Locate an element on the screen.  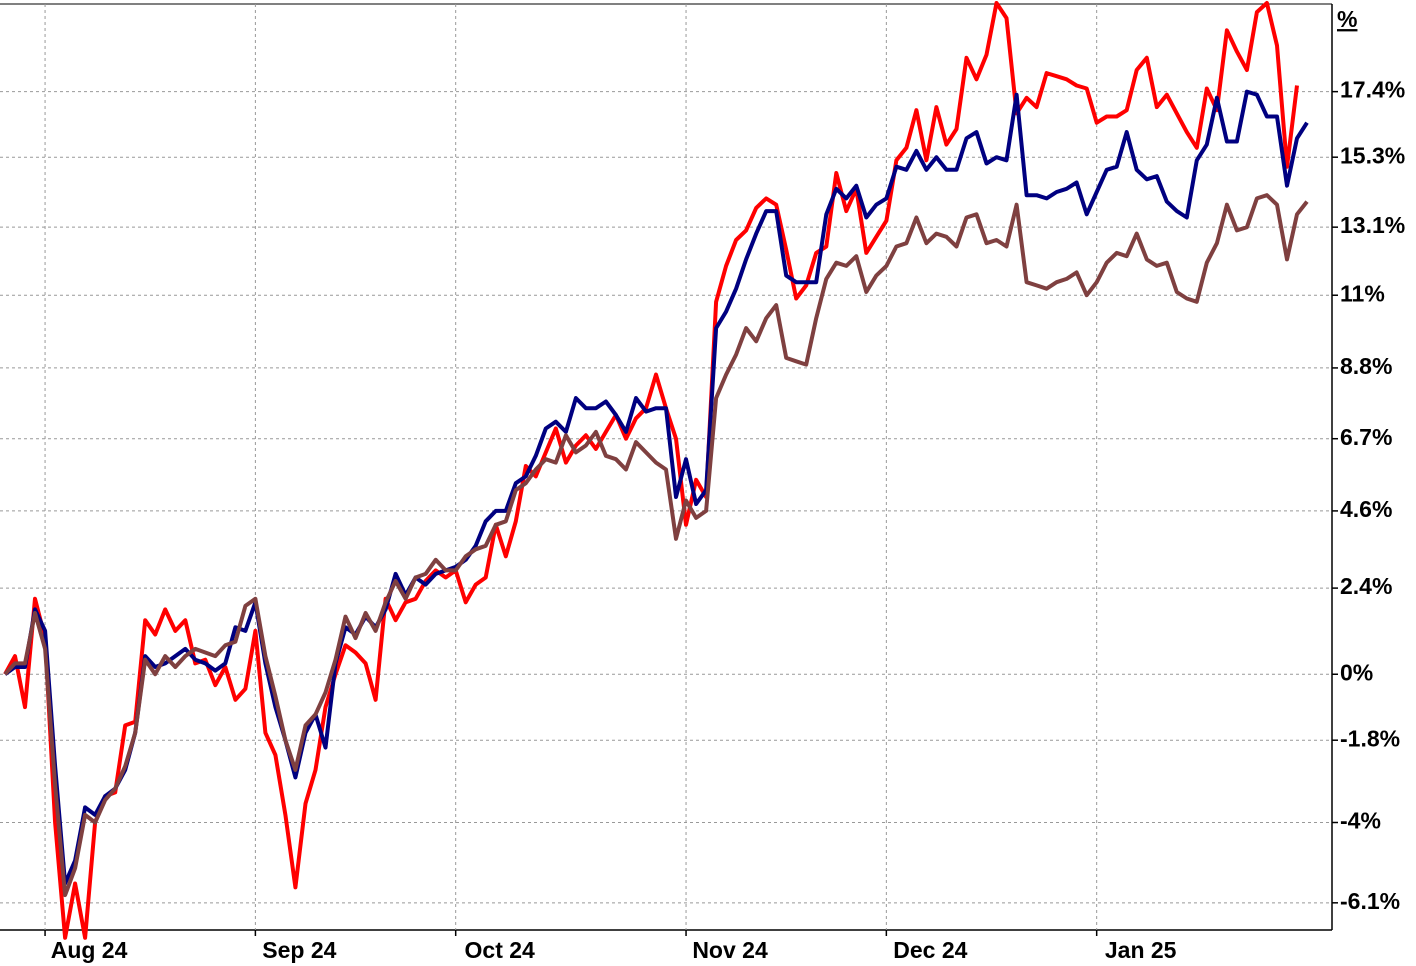
y-tick-label: -4% is located at coordinates (1360, 821).